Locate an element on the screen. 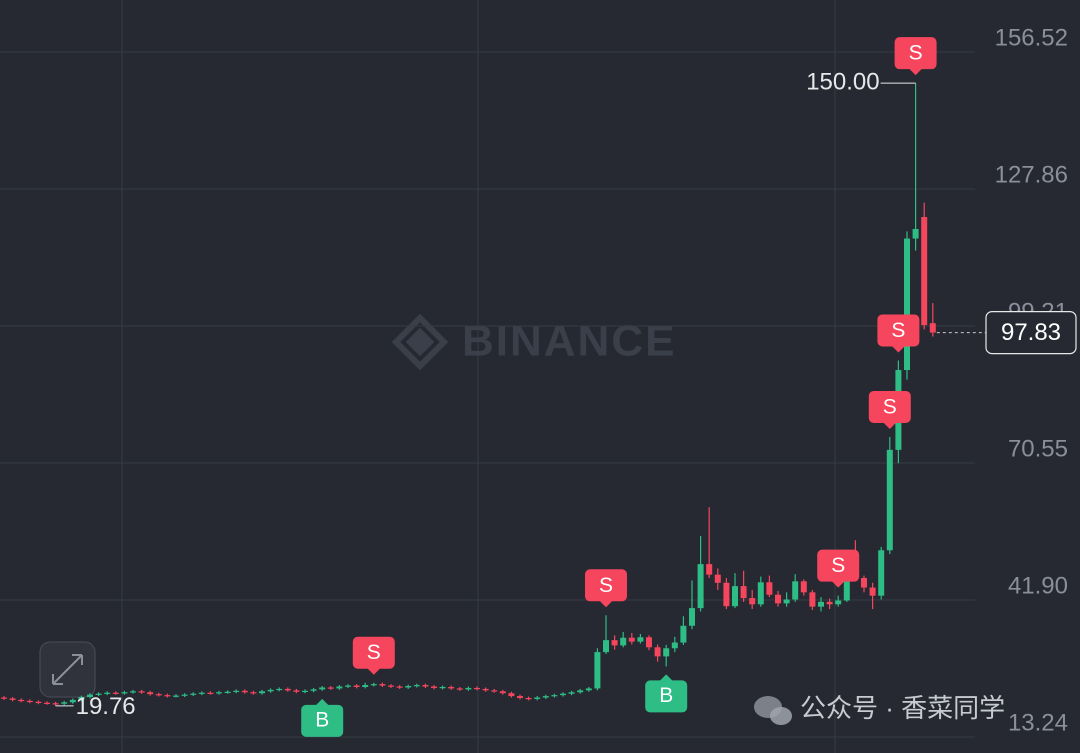 This screenshot has height=753, width=1080. y-tick-label: 127.86 is located at coordinates (1031, 174).